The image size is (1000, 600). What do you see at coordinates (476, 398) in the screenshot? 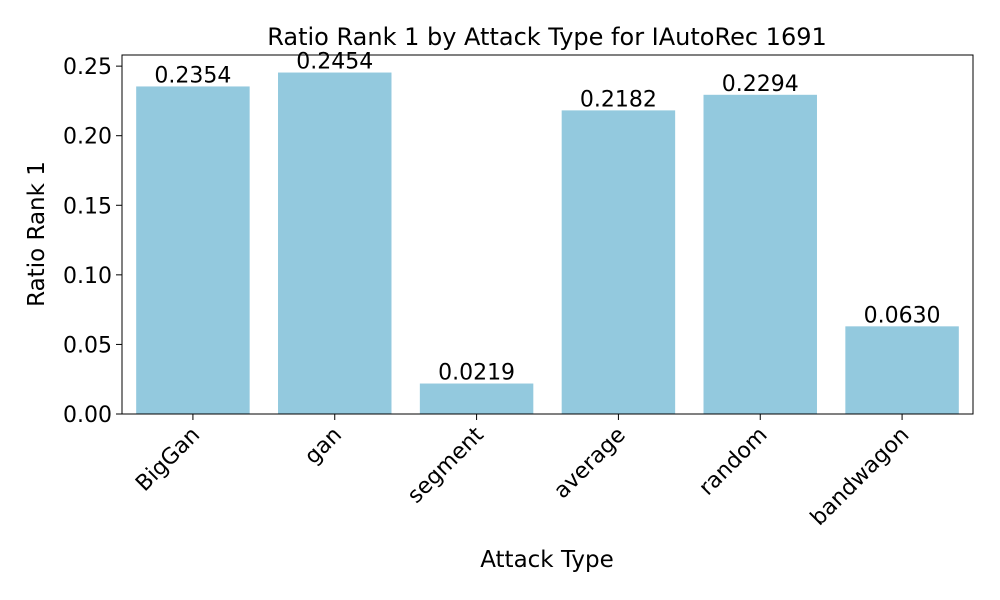
I see `bar-segment` at bounding box center [476, 398].